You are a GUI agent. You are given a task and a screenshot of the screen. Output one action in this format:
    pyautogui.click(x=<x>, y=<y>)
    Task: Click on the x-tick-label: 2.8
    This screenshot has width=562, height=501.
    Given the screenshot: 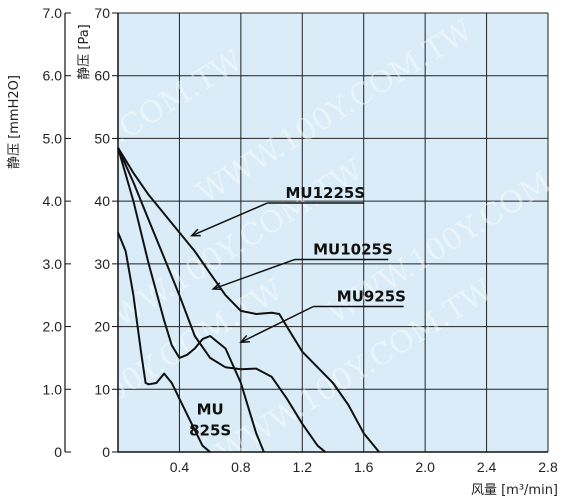 What is the action you would take?
    pyautogui.click(x=548, y=467)
    